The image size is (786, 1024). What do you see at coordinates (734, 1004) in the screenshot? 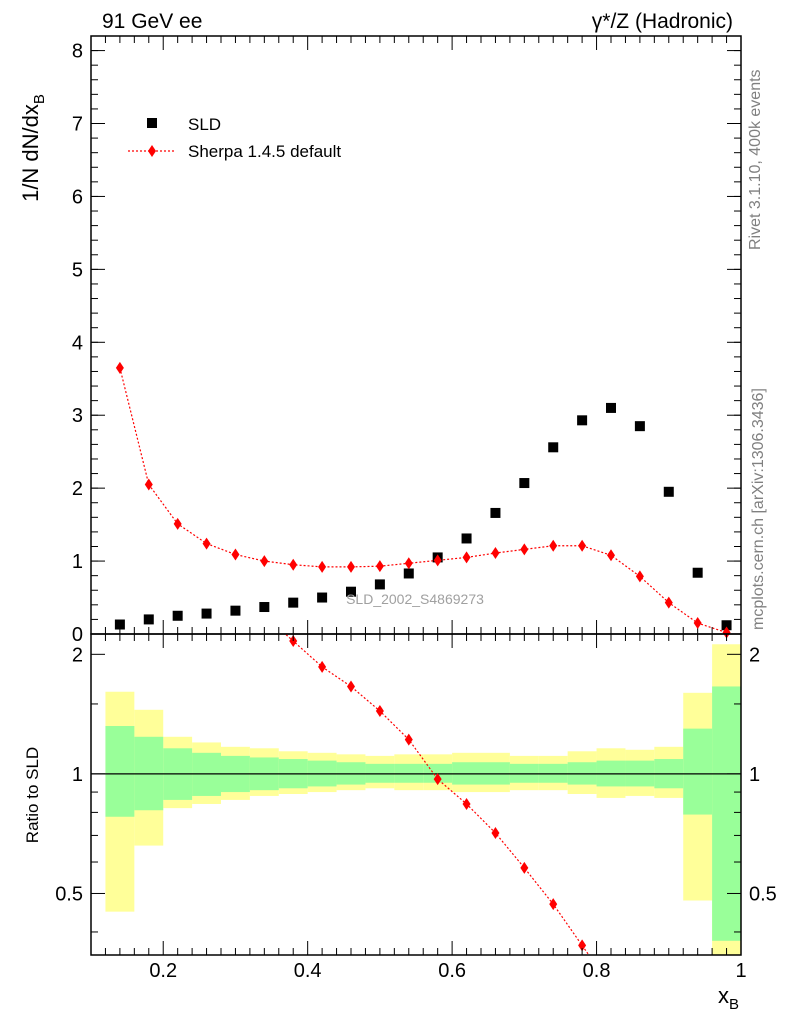
I see `ratio-xlabel-sub: B` at bounding box center [734, 1004].